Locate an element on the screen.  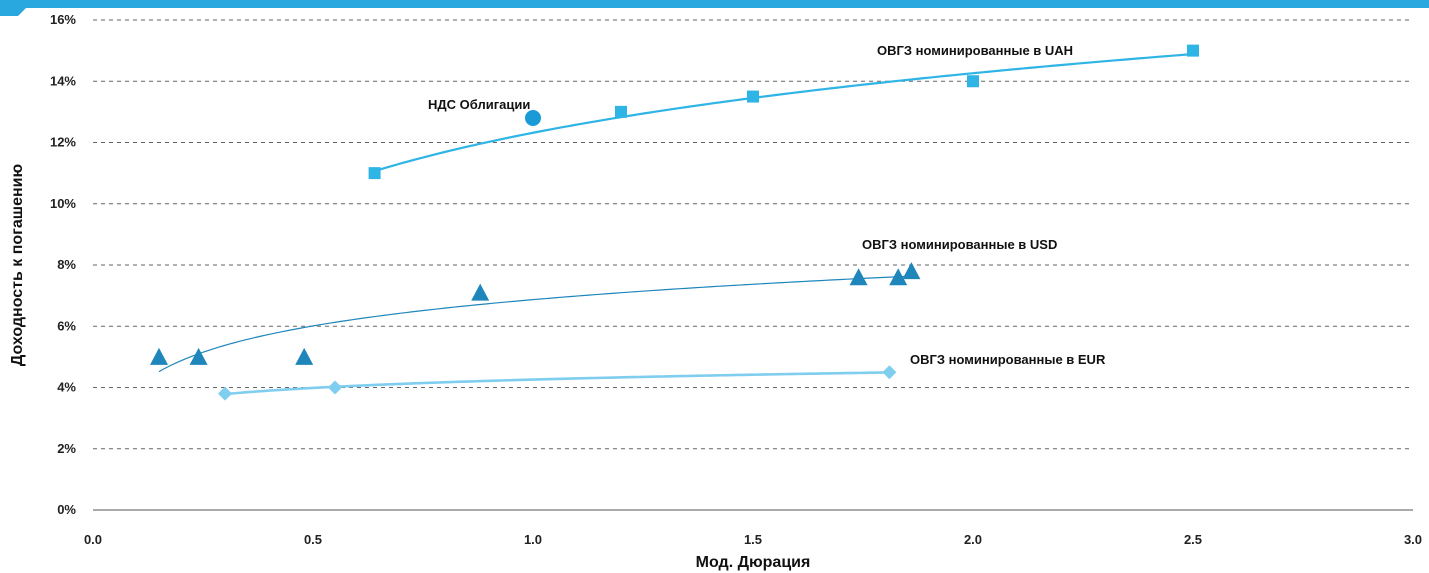
x-tick-labels: 0.0 0.5 1.0 1.5 2.0 2.5 3.0 is located at coordinates (753, 539).